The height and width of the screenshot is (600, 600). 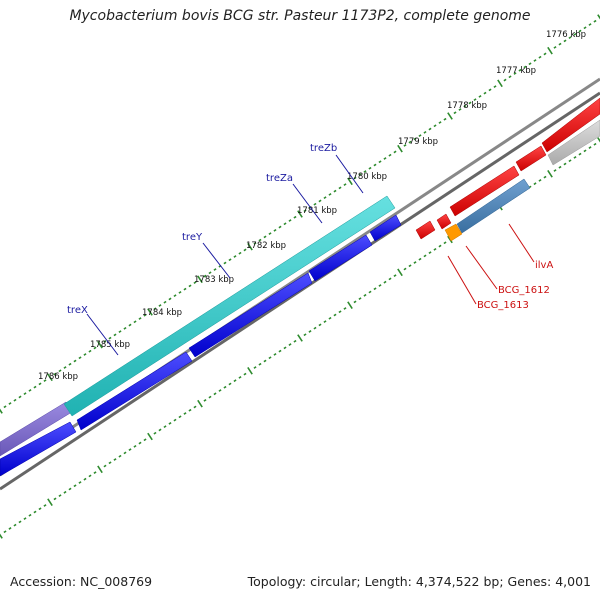 What do you see at coordinates (58, 377) in the screenshot?
I see `tick-label: 1786 kbp` at bounding box center [58, 377].